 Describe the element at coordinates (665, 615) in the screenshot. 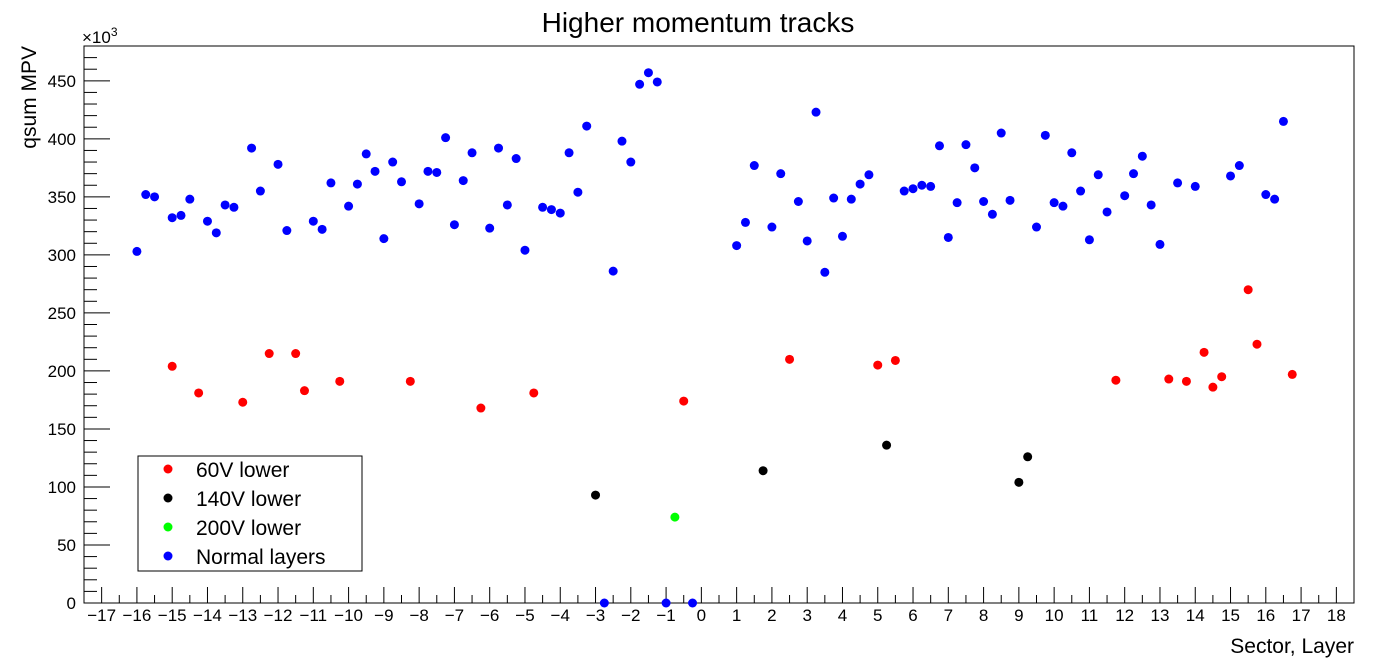

I see `x-tick-label: −1` at that location.